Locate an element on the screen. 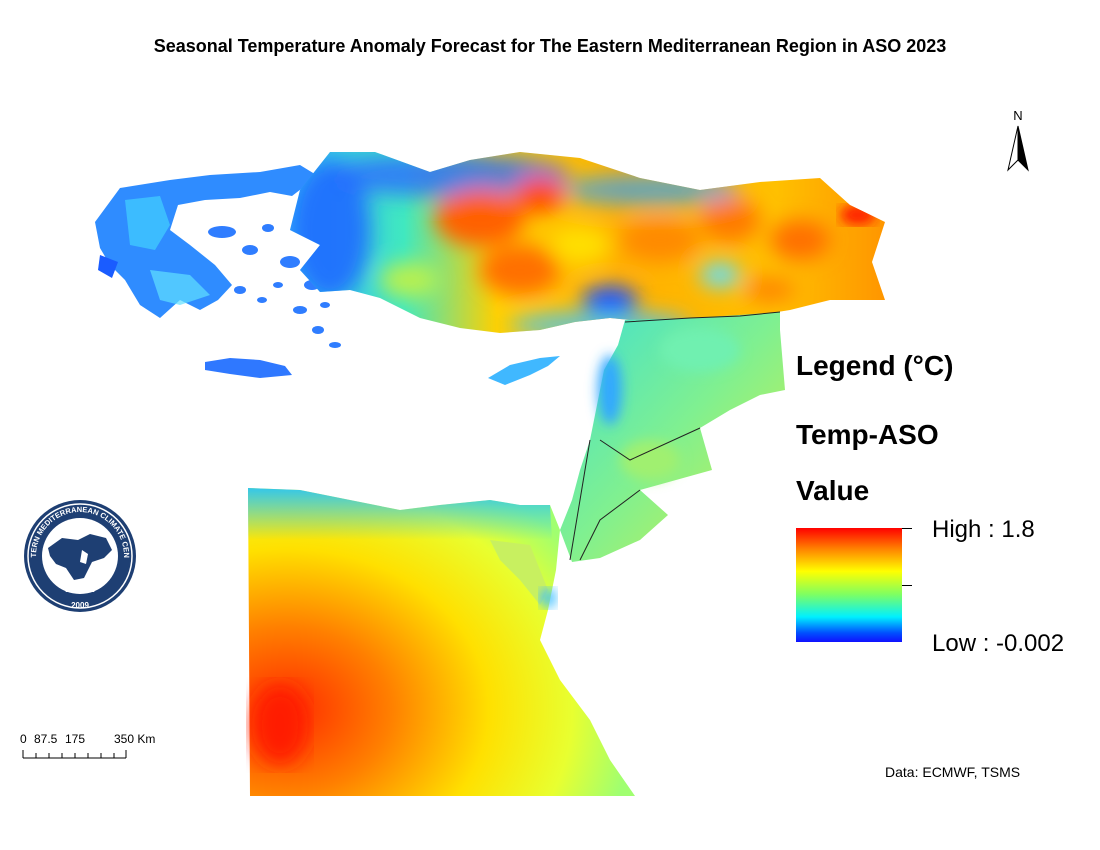 The image size is (1100, 850). turkey-landmass is located at coordinates (587, 242).